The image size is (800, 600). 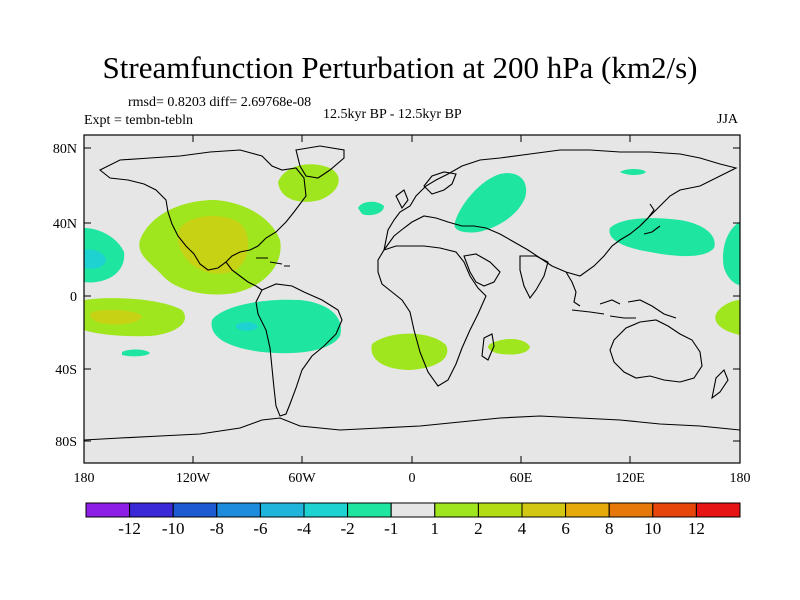 I want to click on coastline-japan, so click(x=650, y=219).